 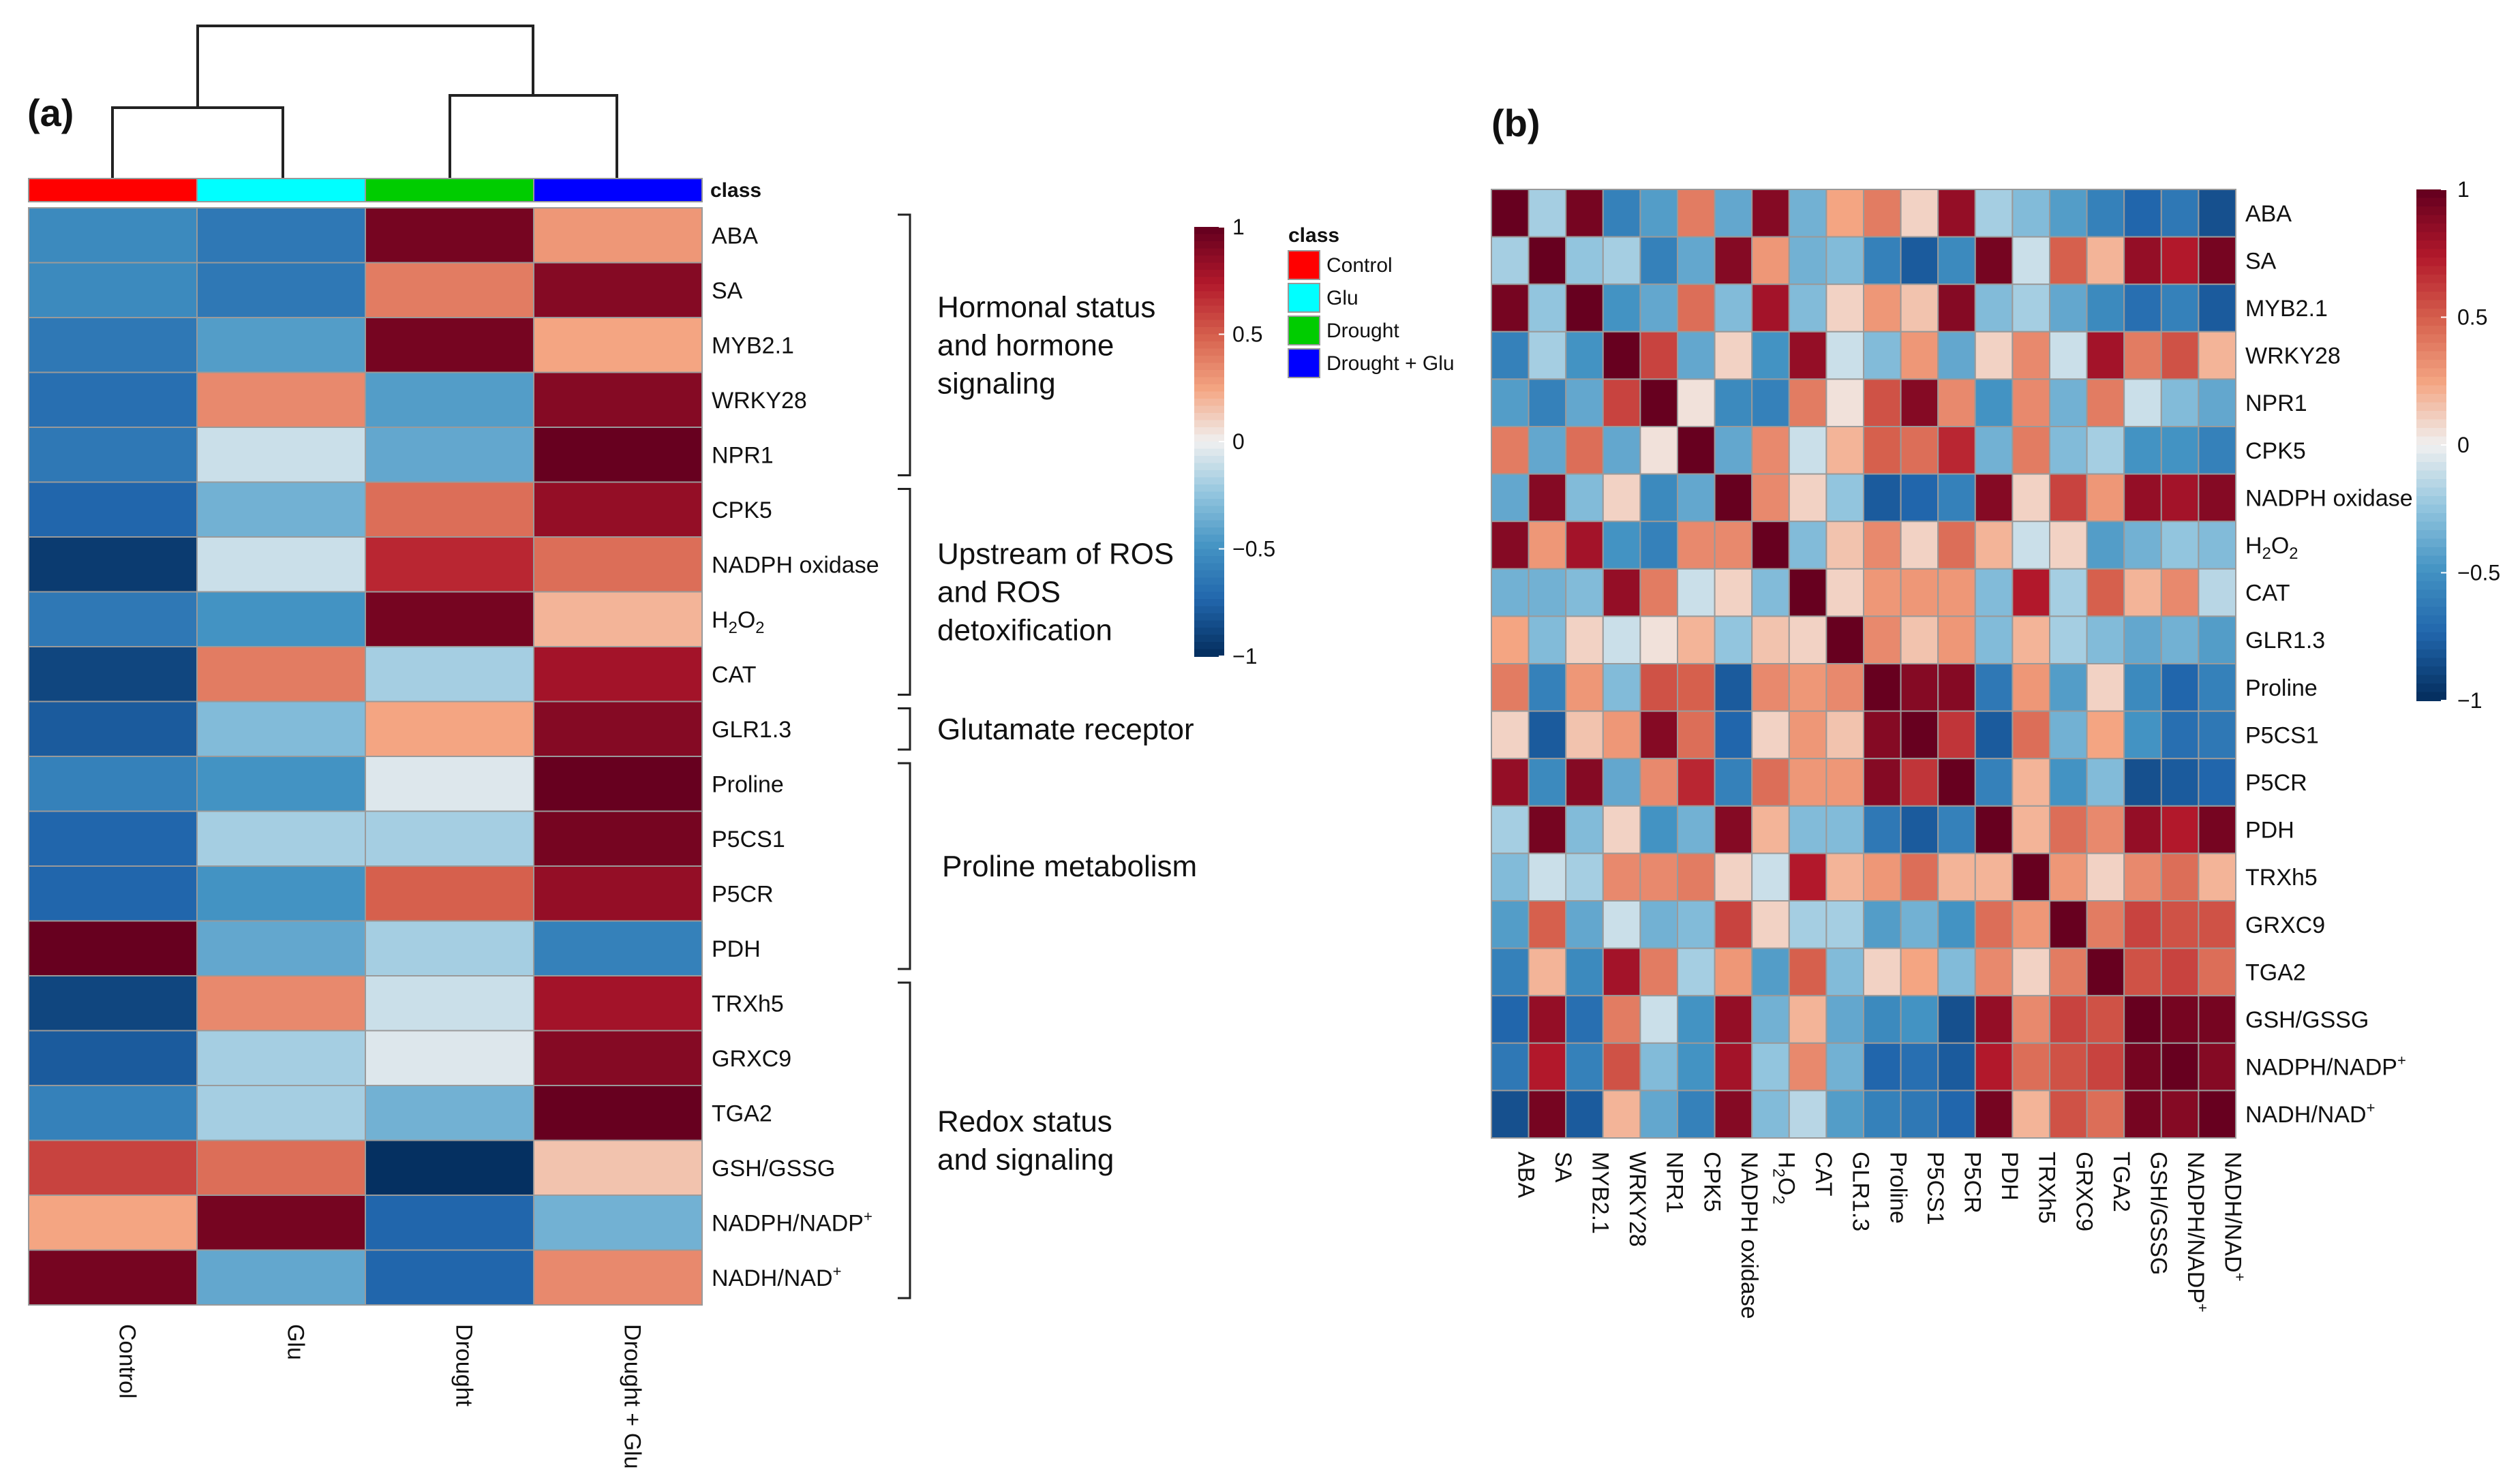 What do you see at coordinates (743, 455) in the screenshot?
I see `row-label: NPR1` at bounding box center [743, 455].